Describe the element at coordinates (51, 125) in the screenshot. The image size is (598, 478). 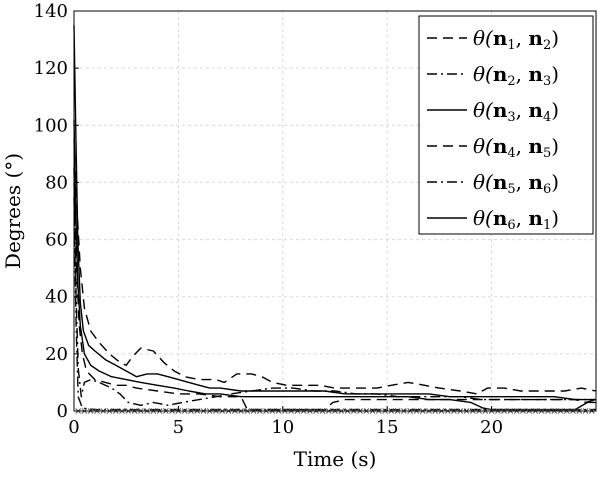
I see `y-tick-label: 100` at that location.